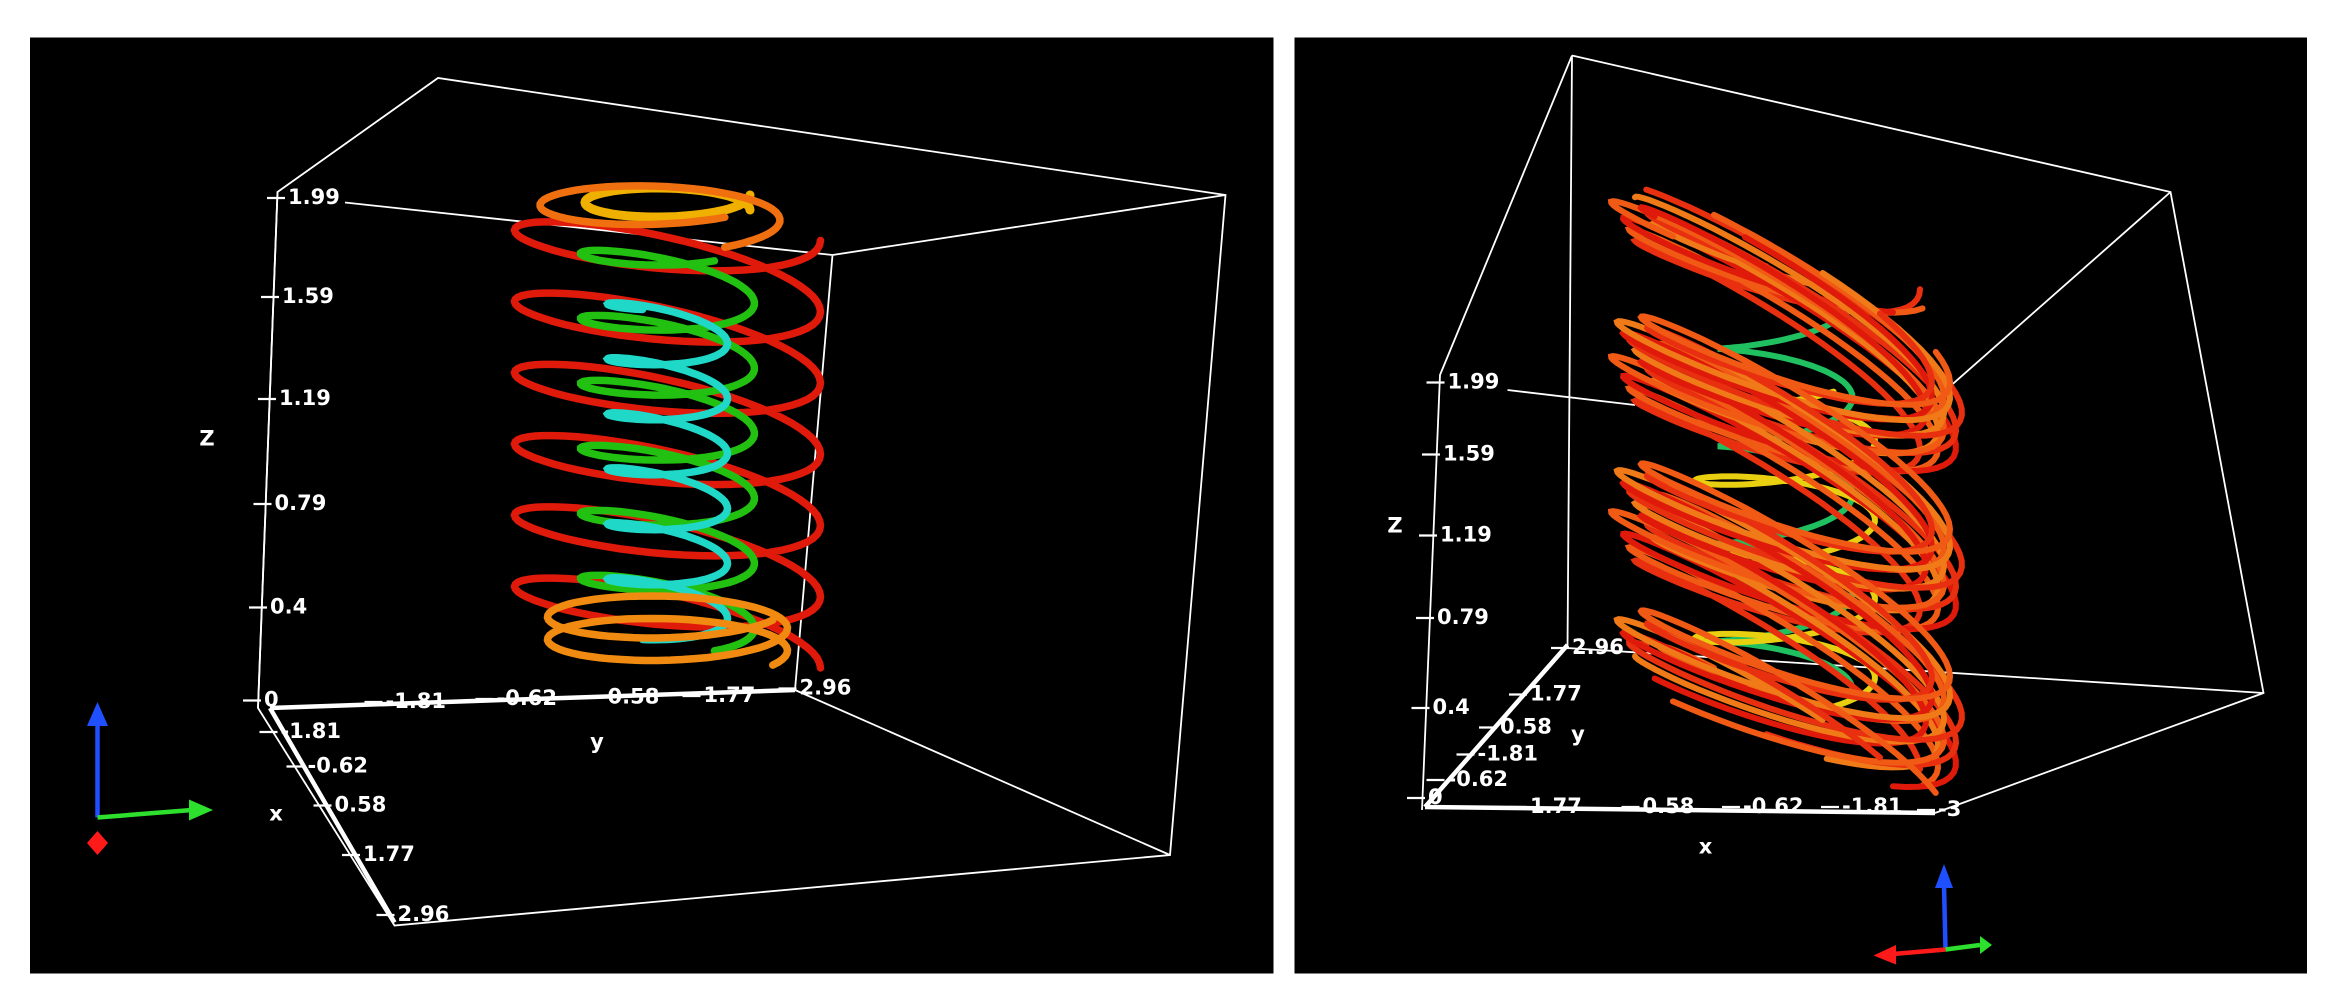 This screenshot has width=2331, height=1008. Describe the element at coordinates (150, 778) in the screenshot. I see `left-orientation-triad` at that location.